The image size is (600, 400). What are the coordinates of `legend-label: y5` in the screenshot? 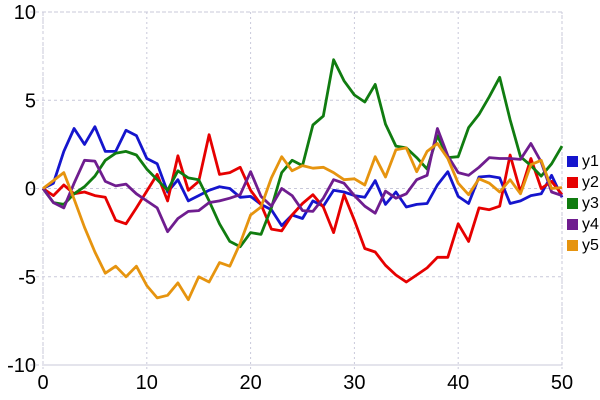 It's located at (590, 245).